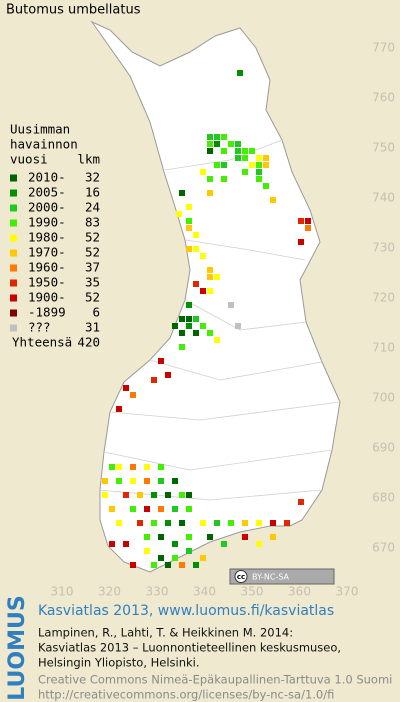 The width and height of the screenshot is (400, 702). What do you see at coordinates (42, 342) in the screenshot?
I see `legend-total-label: Yhteensä` at bounding box center [42, 342].